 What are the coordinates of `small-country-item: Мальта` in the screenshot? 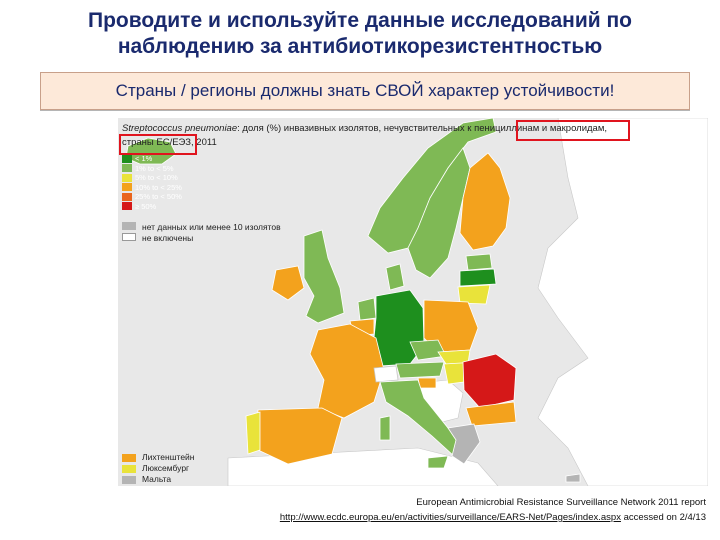 It's located at (158, 479).